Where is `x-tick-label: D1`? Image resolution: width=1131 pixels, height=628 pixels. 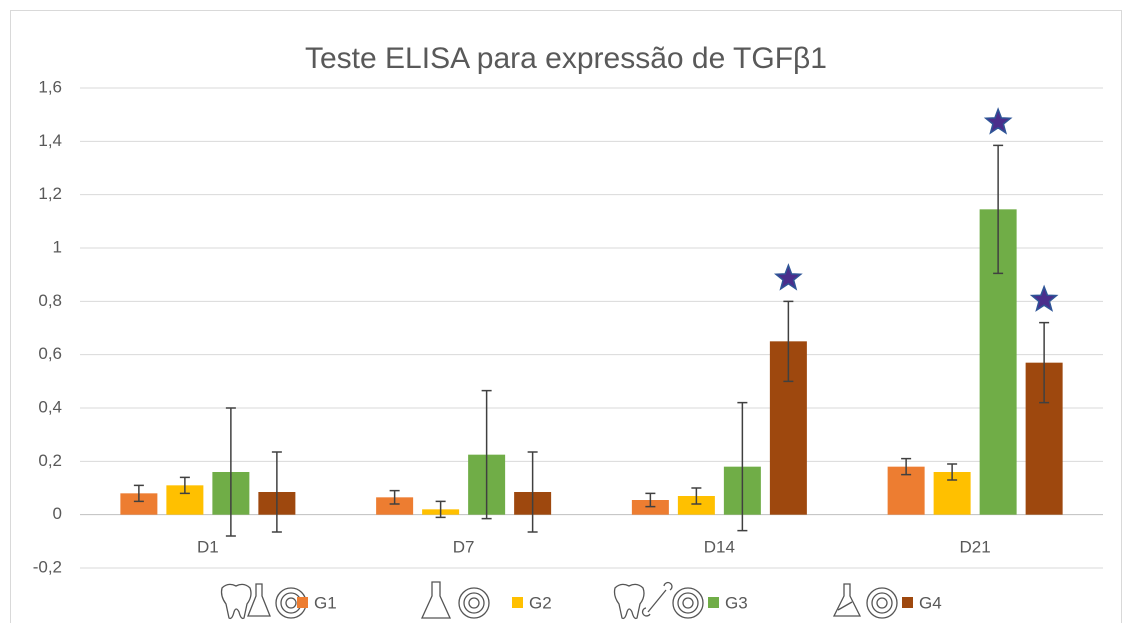
x-tick-label: D1 is located at coordinates (208, 546).